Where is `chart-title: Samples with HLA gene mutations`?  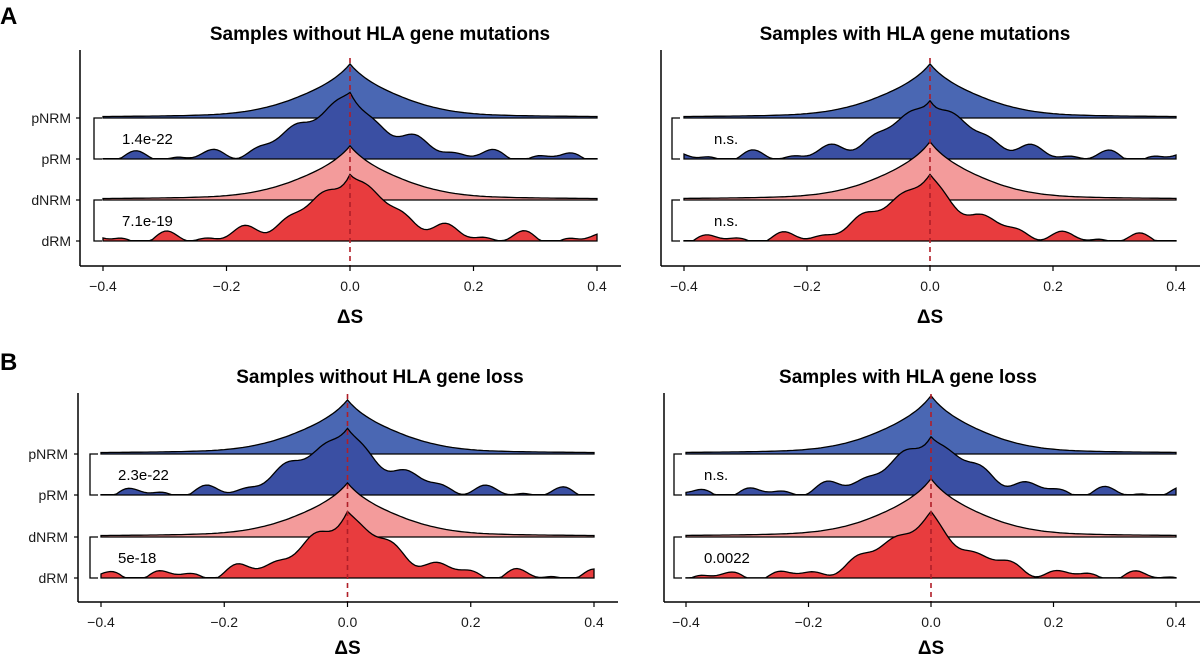
chart-title: Samples with HLA gene mutations is located at coordinates (915, 34).